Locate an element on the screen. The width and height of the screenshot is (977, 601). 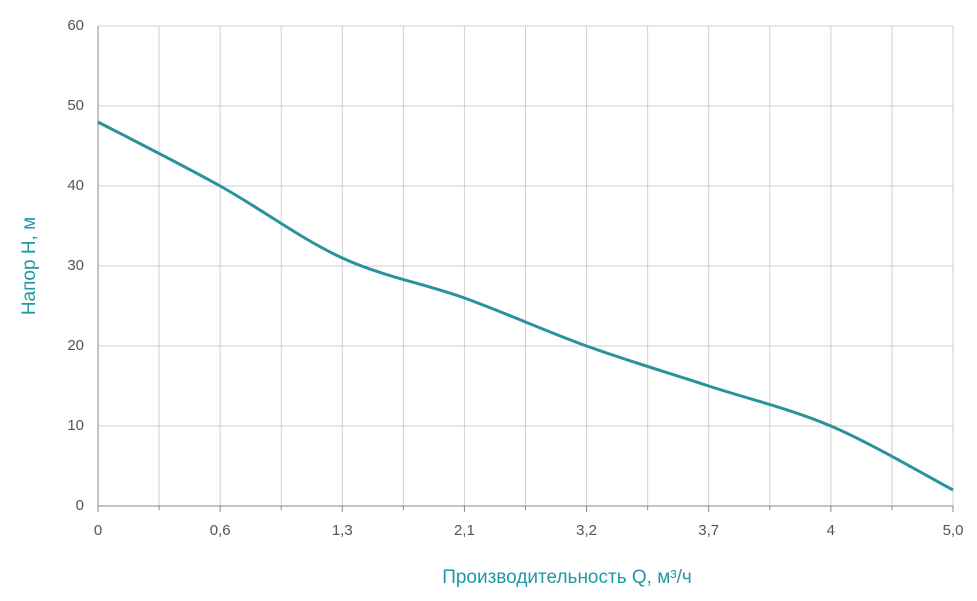
x-tick-label: 5,0 is located at coordinates (953, 530).